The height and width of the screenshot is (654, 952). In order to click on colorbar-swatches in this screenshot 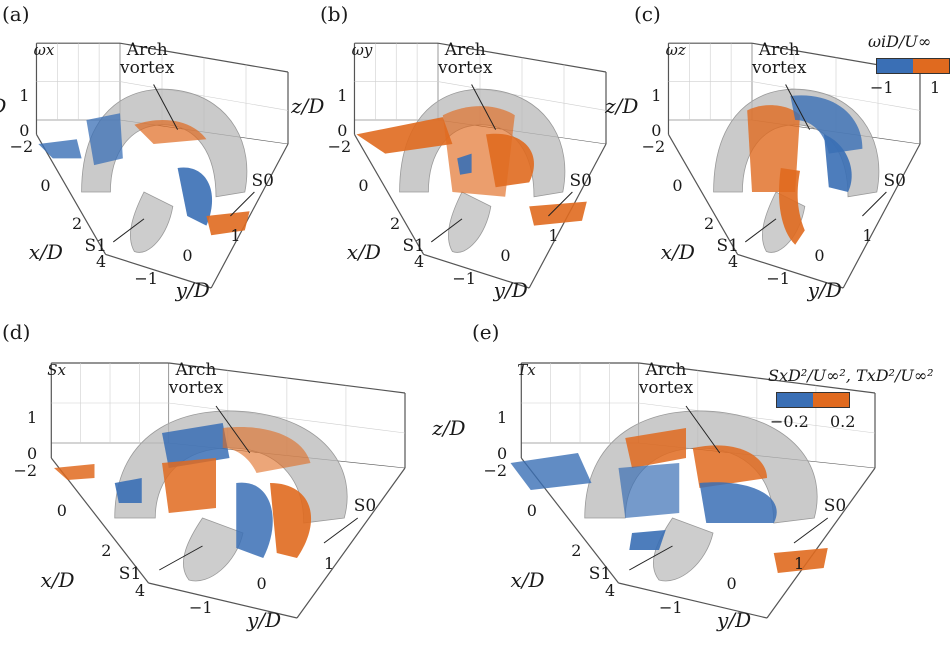, I will do `click(813, 400)`.